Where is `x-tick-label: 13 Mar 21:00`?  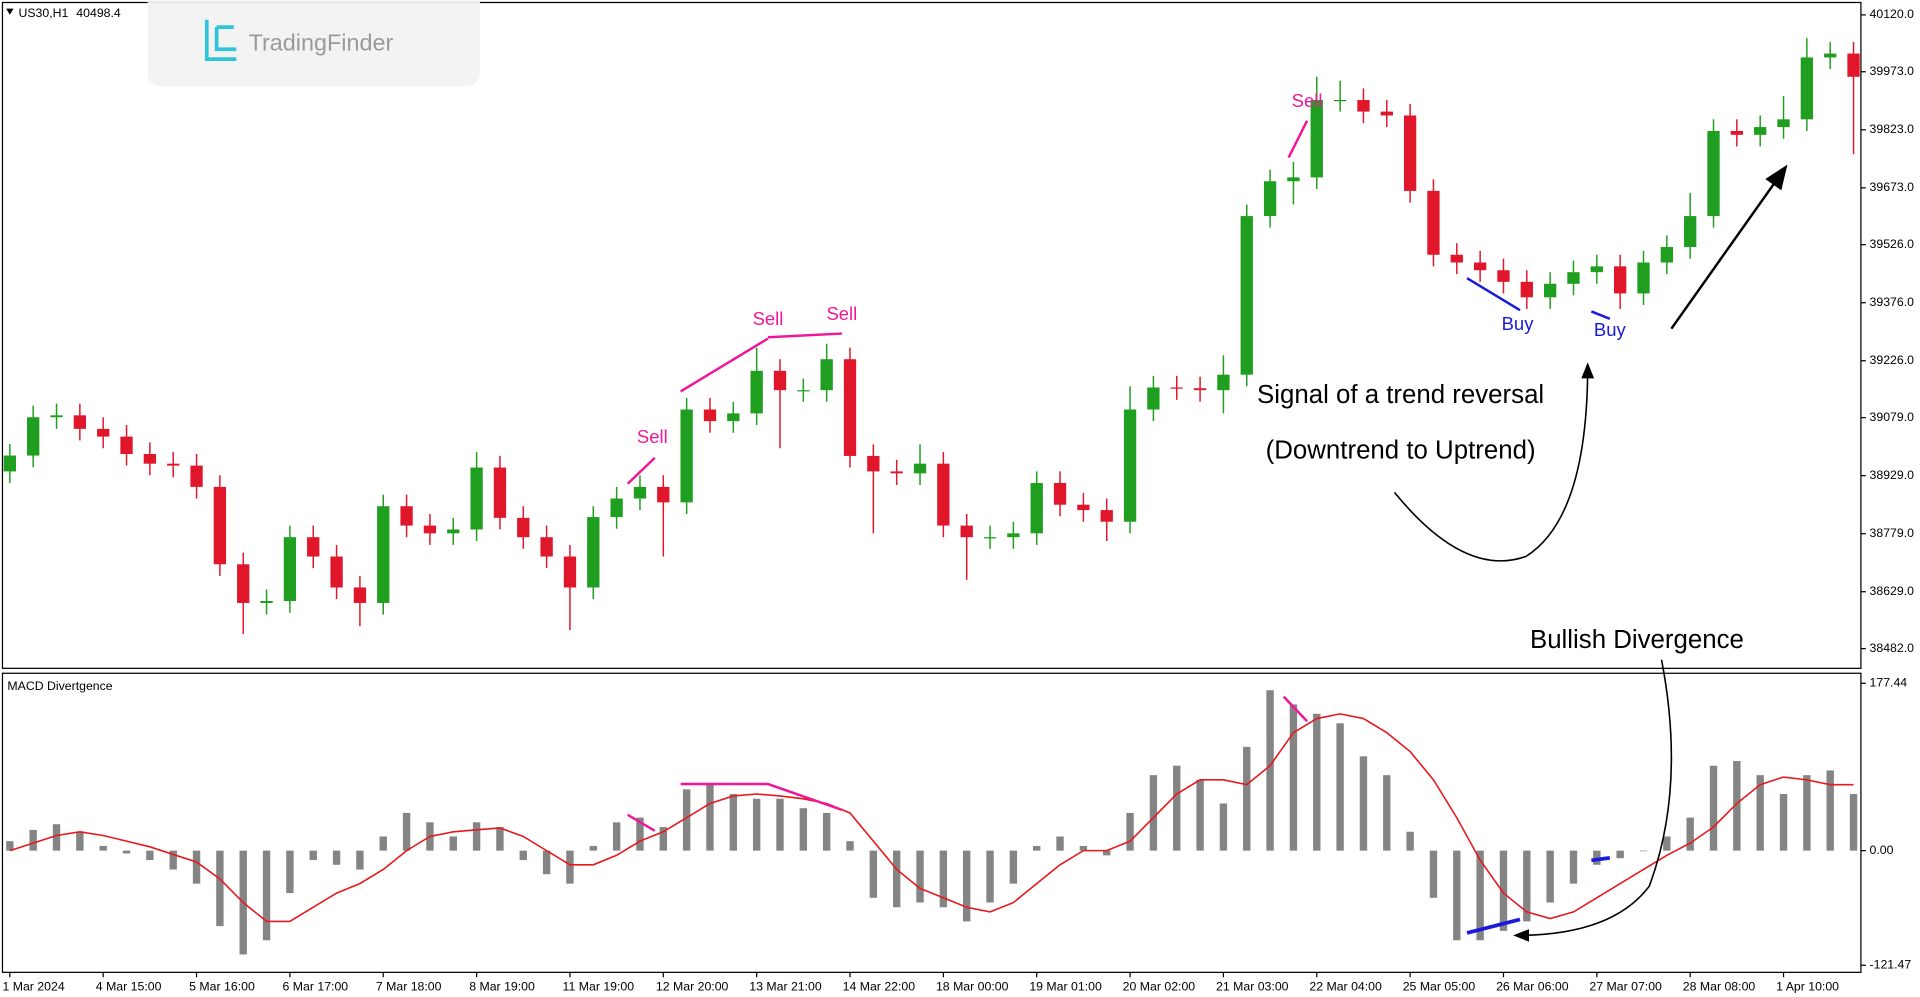 x-tick-label: 13 Mar 21:00 is located at coordinates (785, 986).